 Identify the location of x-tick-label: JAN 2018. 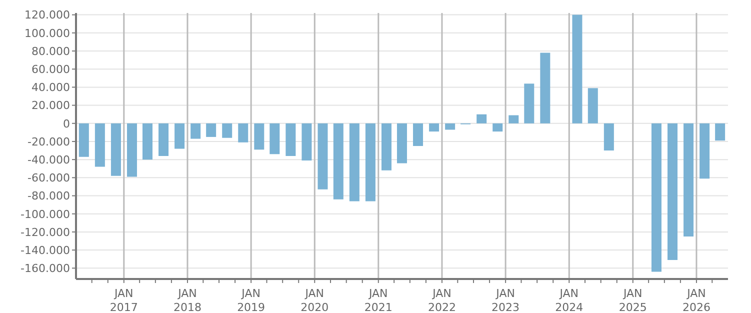
(187, 300).